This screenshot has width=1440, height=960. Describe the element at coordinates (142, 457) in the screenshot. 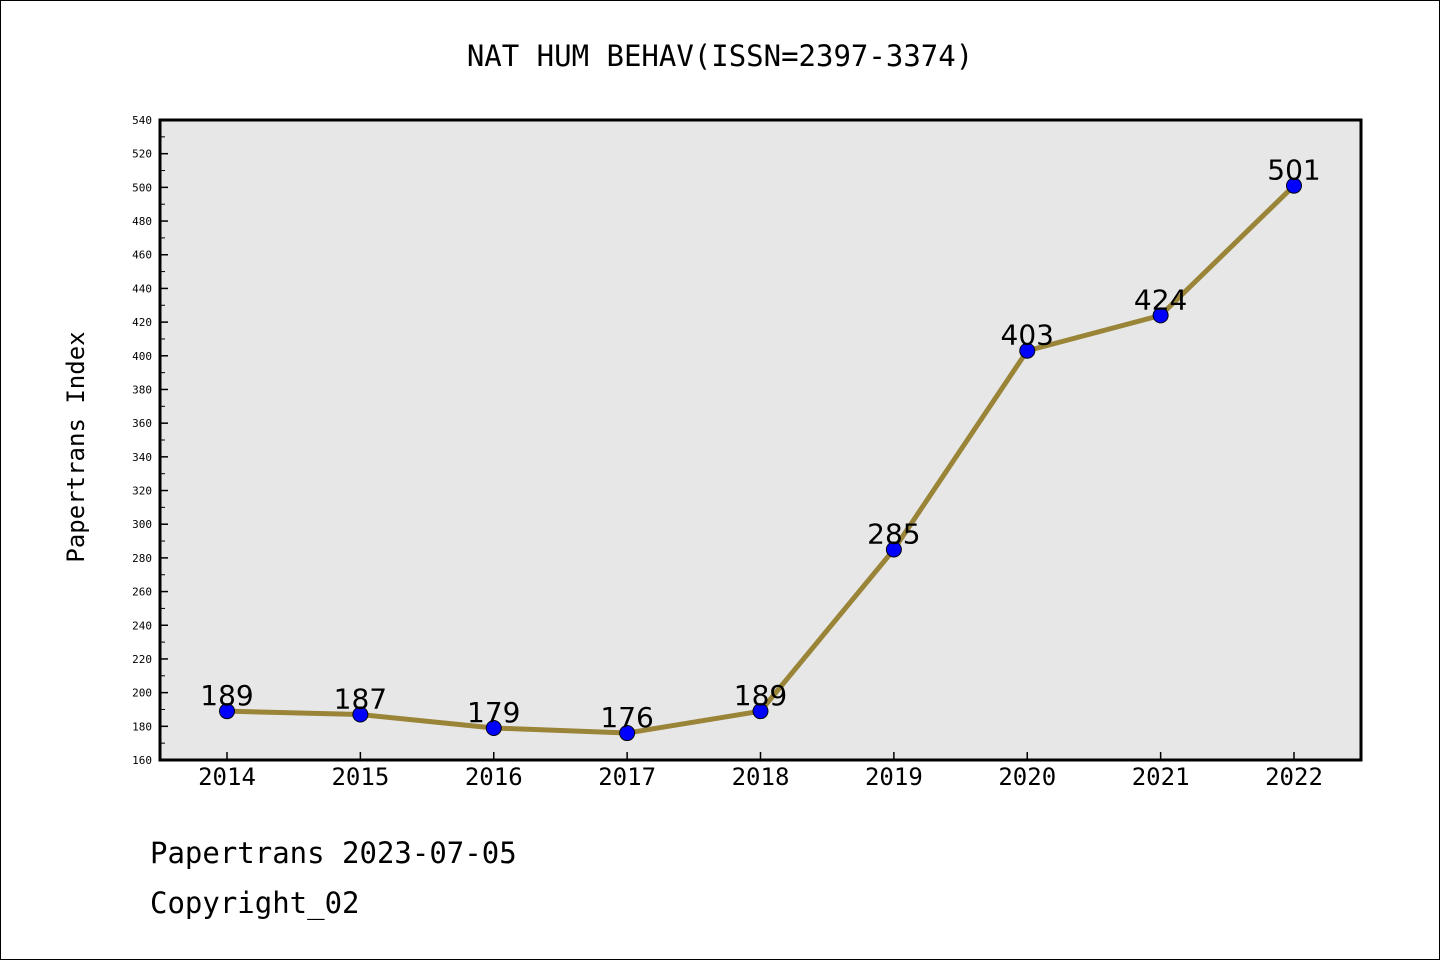

I see `y-tick-label: 340` at that location.